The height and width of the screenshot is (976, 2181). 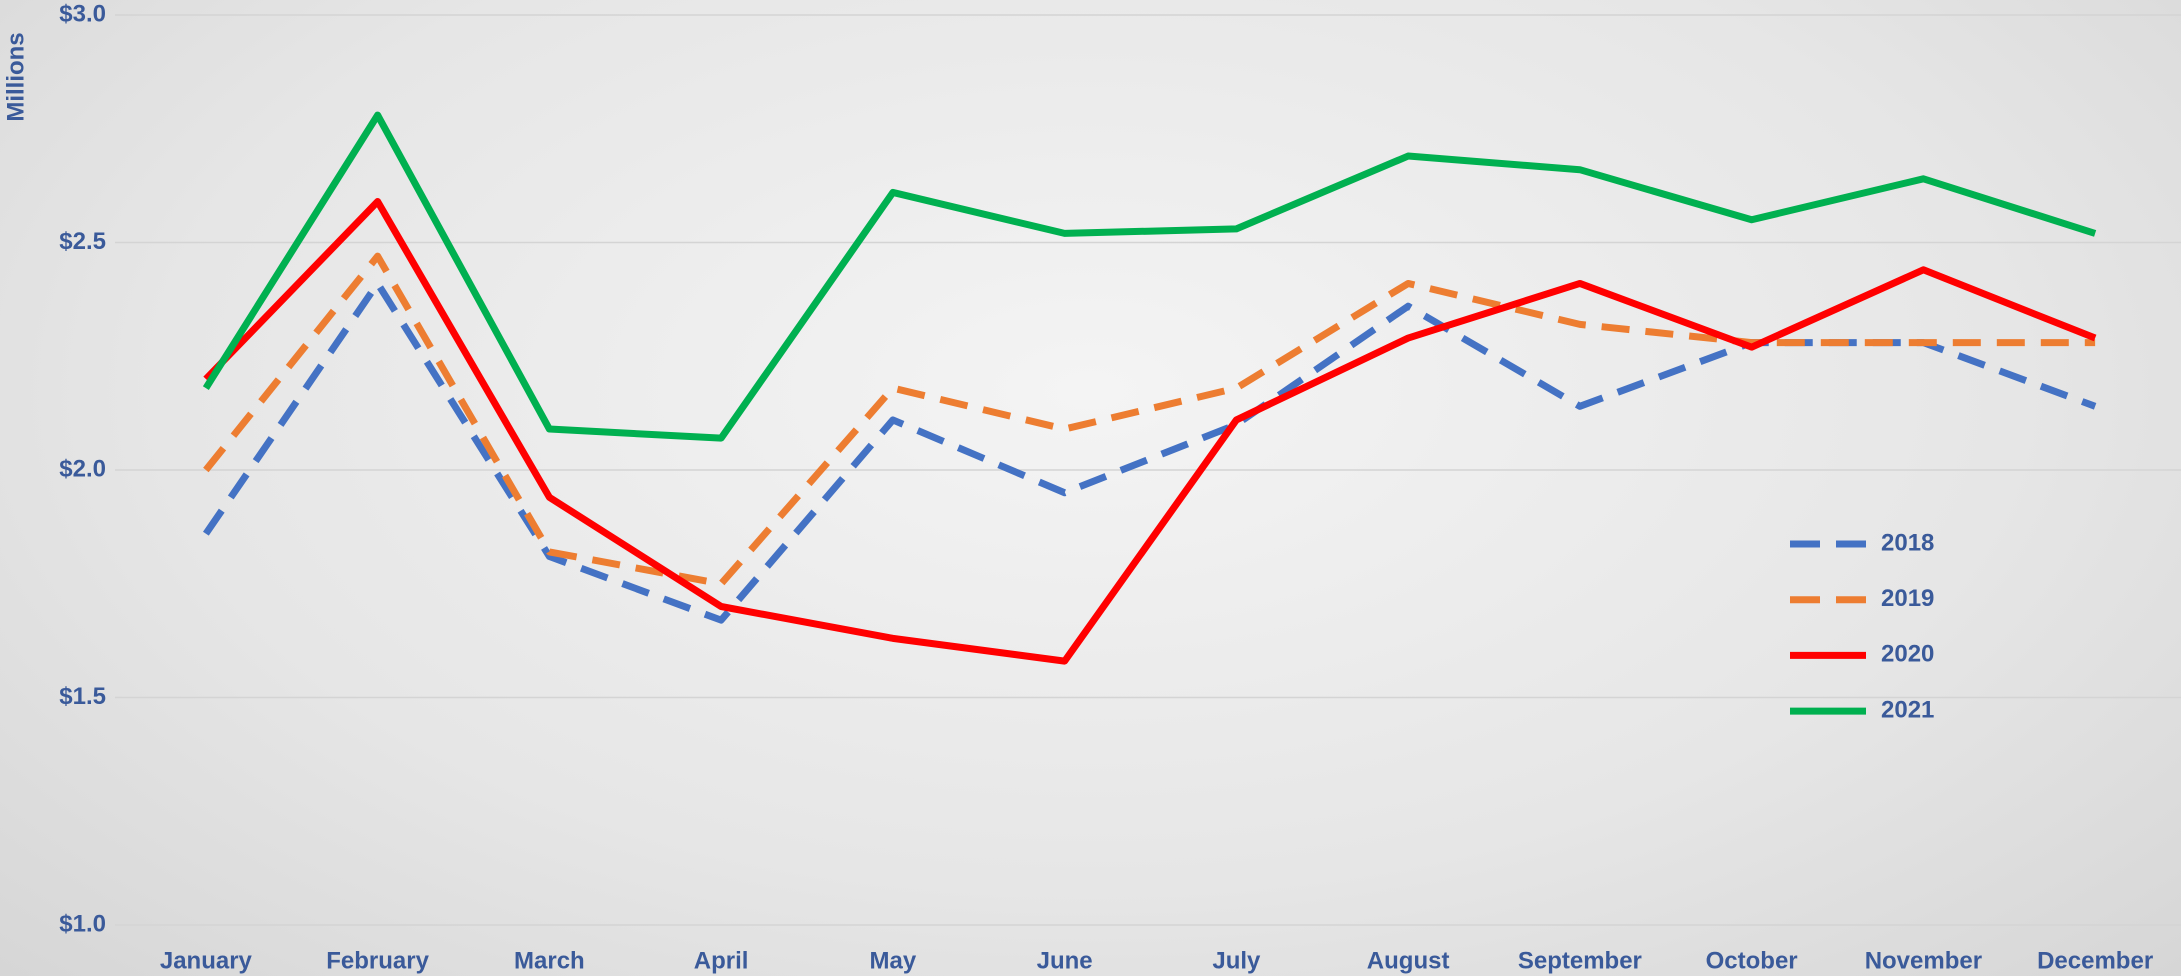 I want to click on legend-label: 2019, so click(x=1907, y=598).